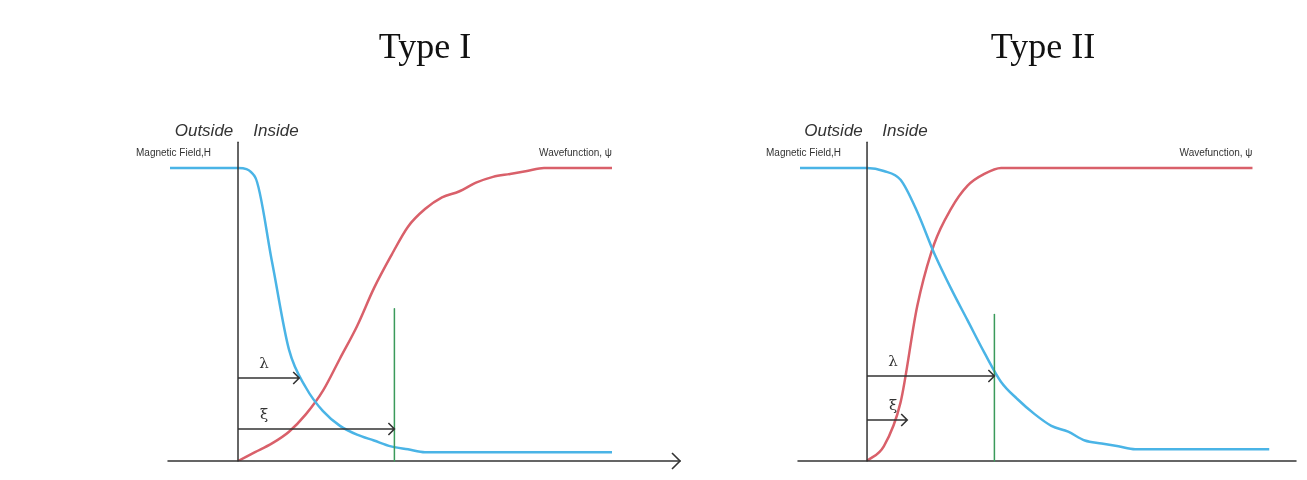 The width and height of the screenshot is (1307, 480). I want to click on chart-title: Type II, so click(1043, 46).